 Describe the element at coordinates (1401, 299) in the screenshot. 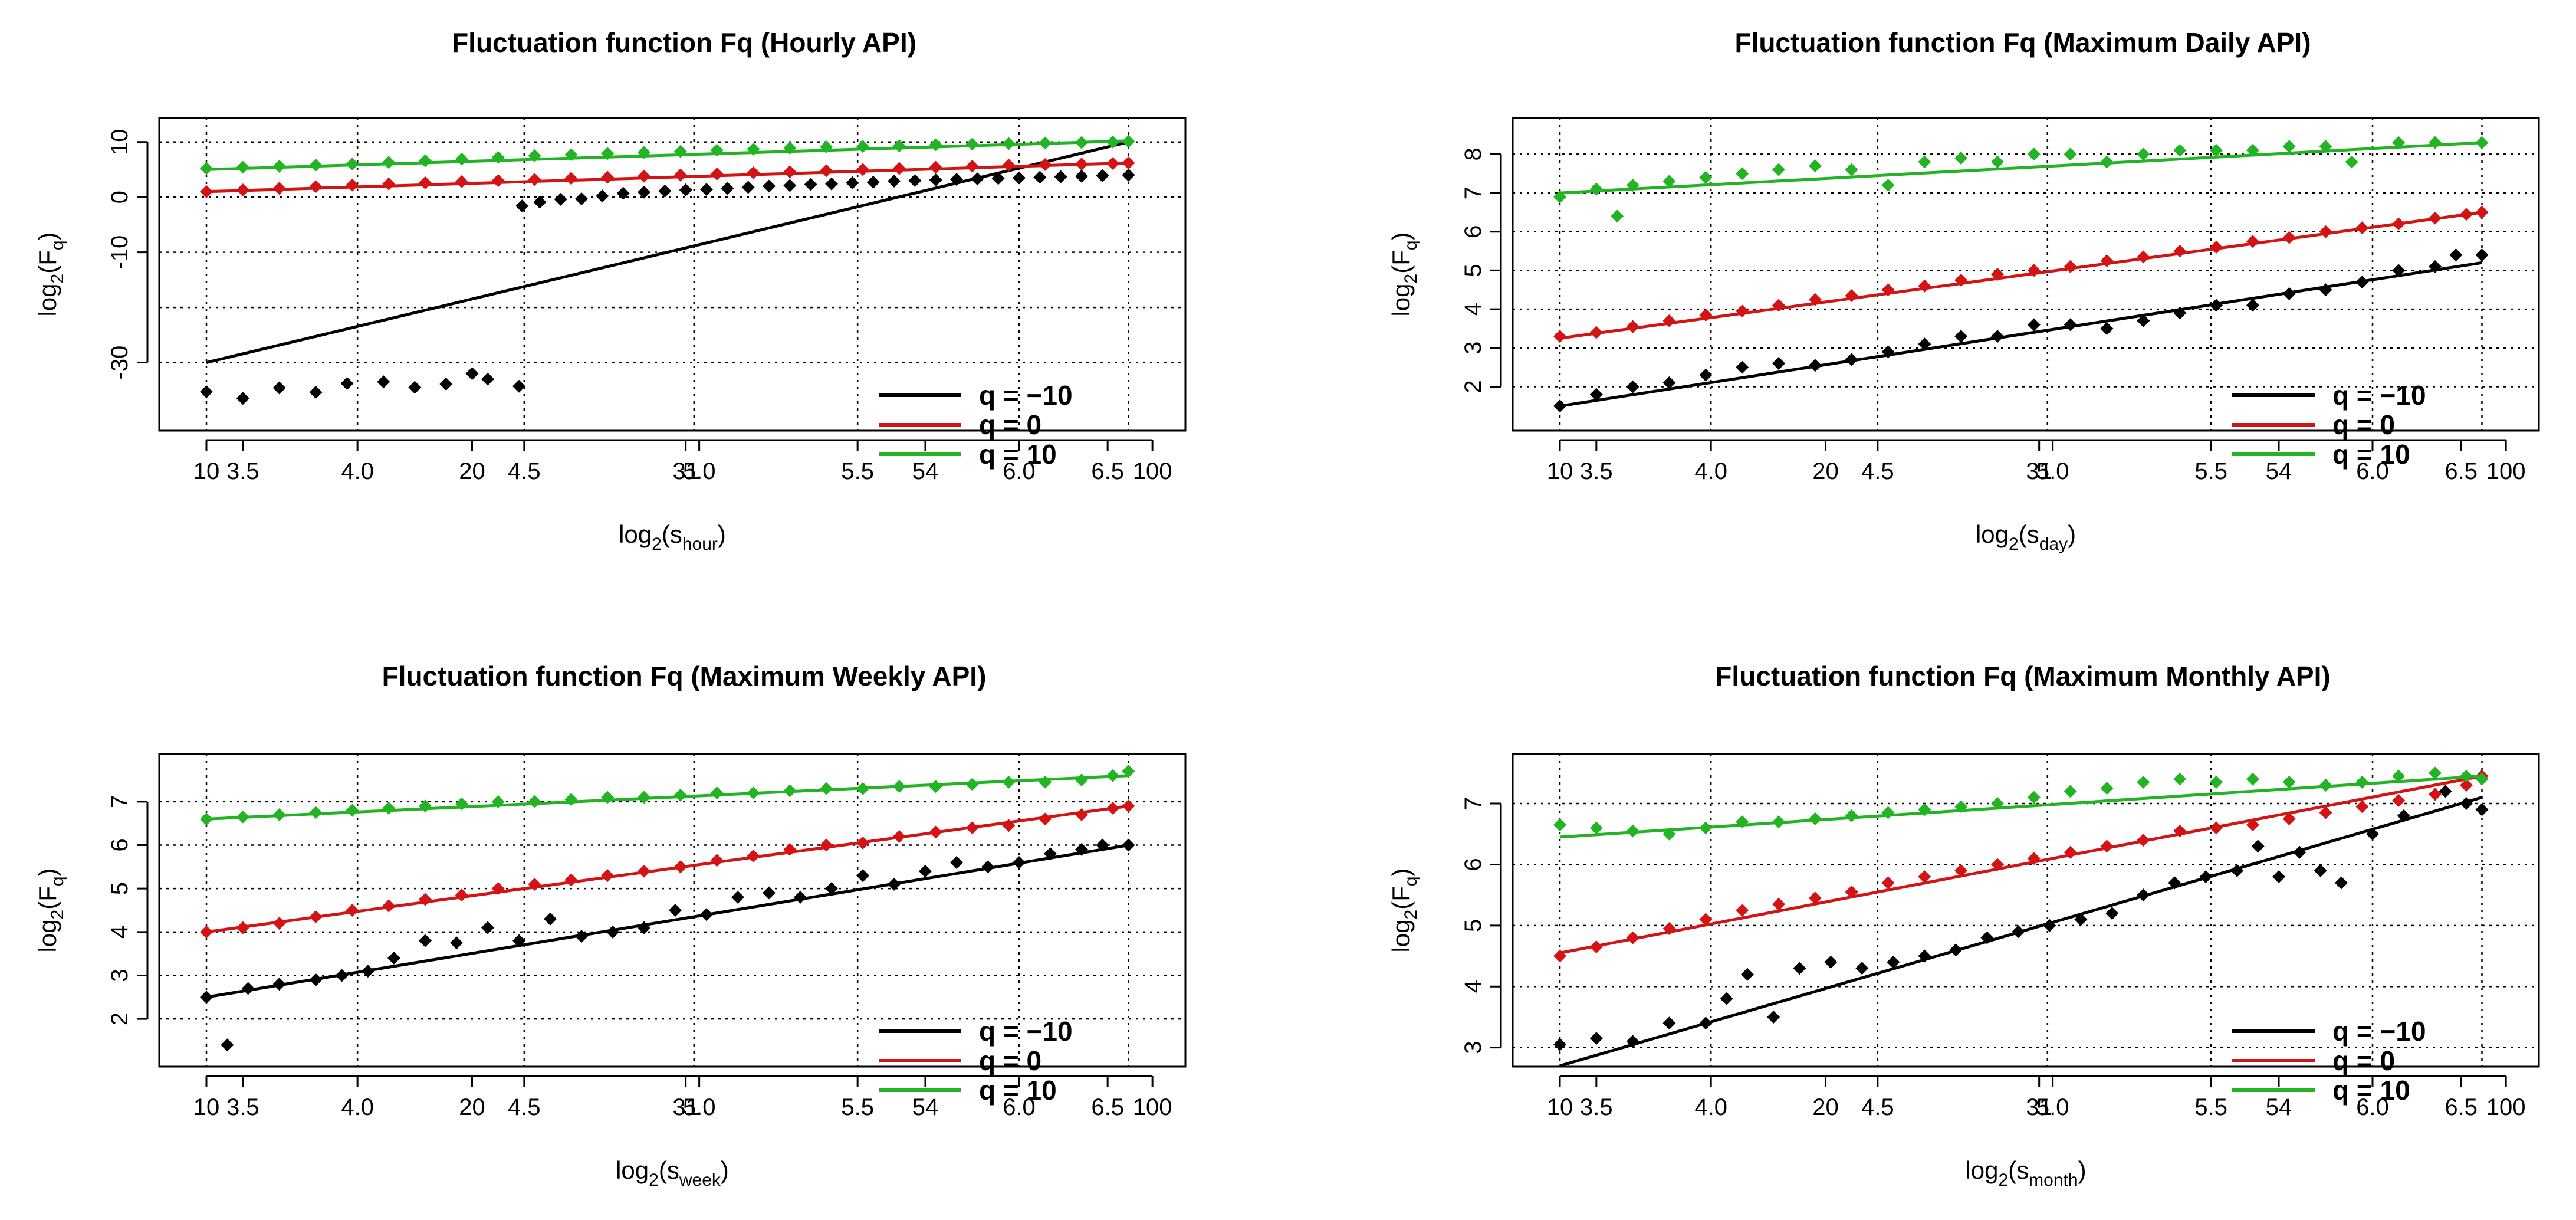

I see `y-axis-label-part: log` at that location.